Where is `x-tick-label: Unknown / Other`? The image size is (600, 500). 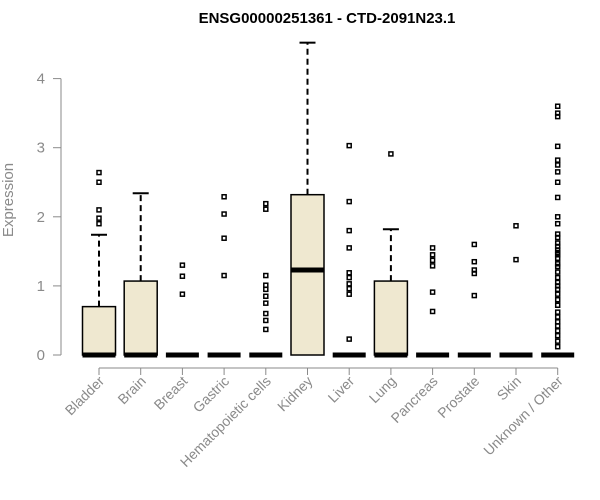 x-tick-label: Unknown / Other is located at coordinates (523, 416).